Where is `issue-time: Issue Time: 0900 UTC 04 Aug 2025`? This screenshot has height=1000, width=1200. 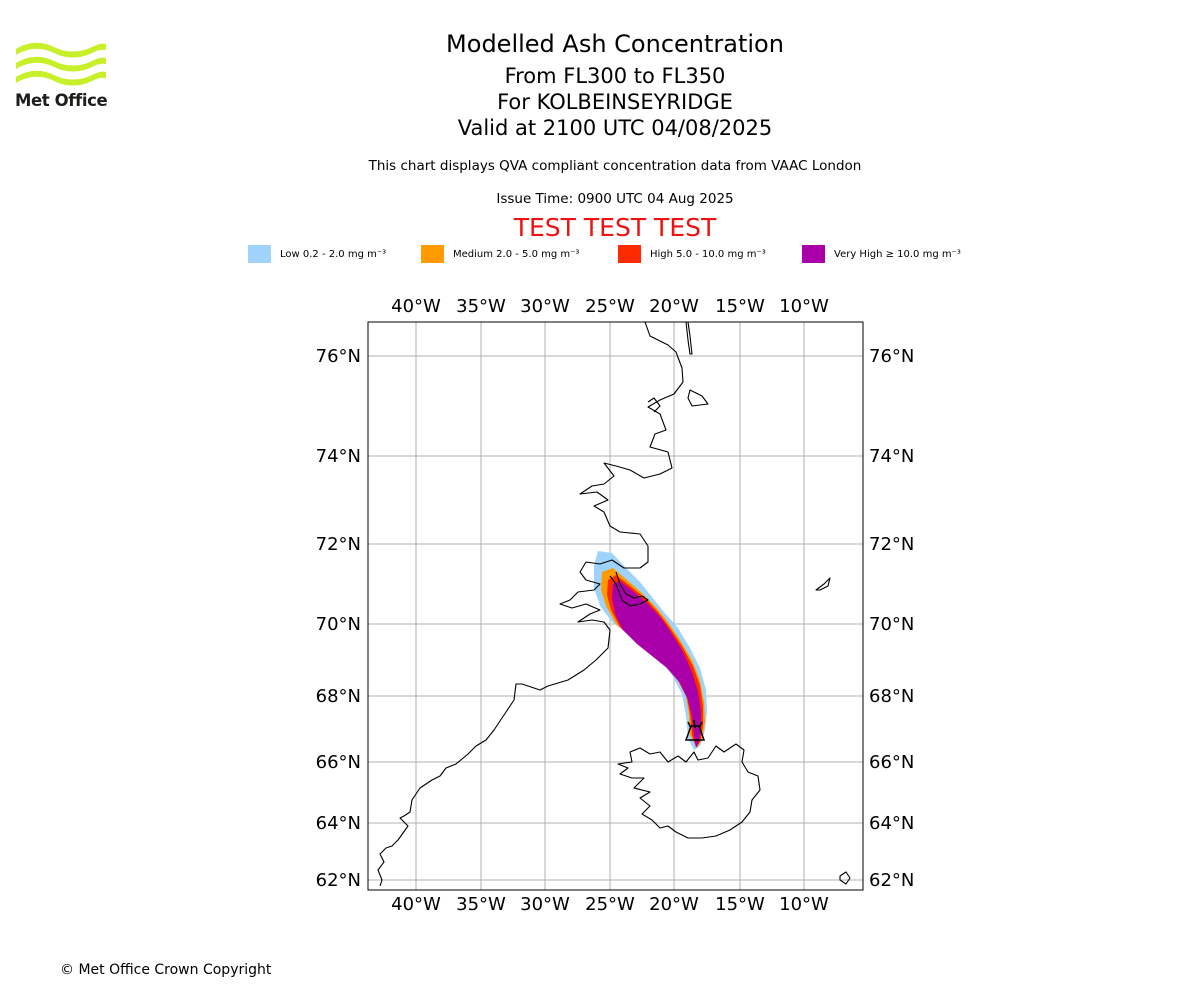 issue-time: Issue Time: 0900 UTC 04 Aug 2025 is located at coordinates (615, 199).